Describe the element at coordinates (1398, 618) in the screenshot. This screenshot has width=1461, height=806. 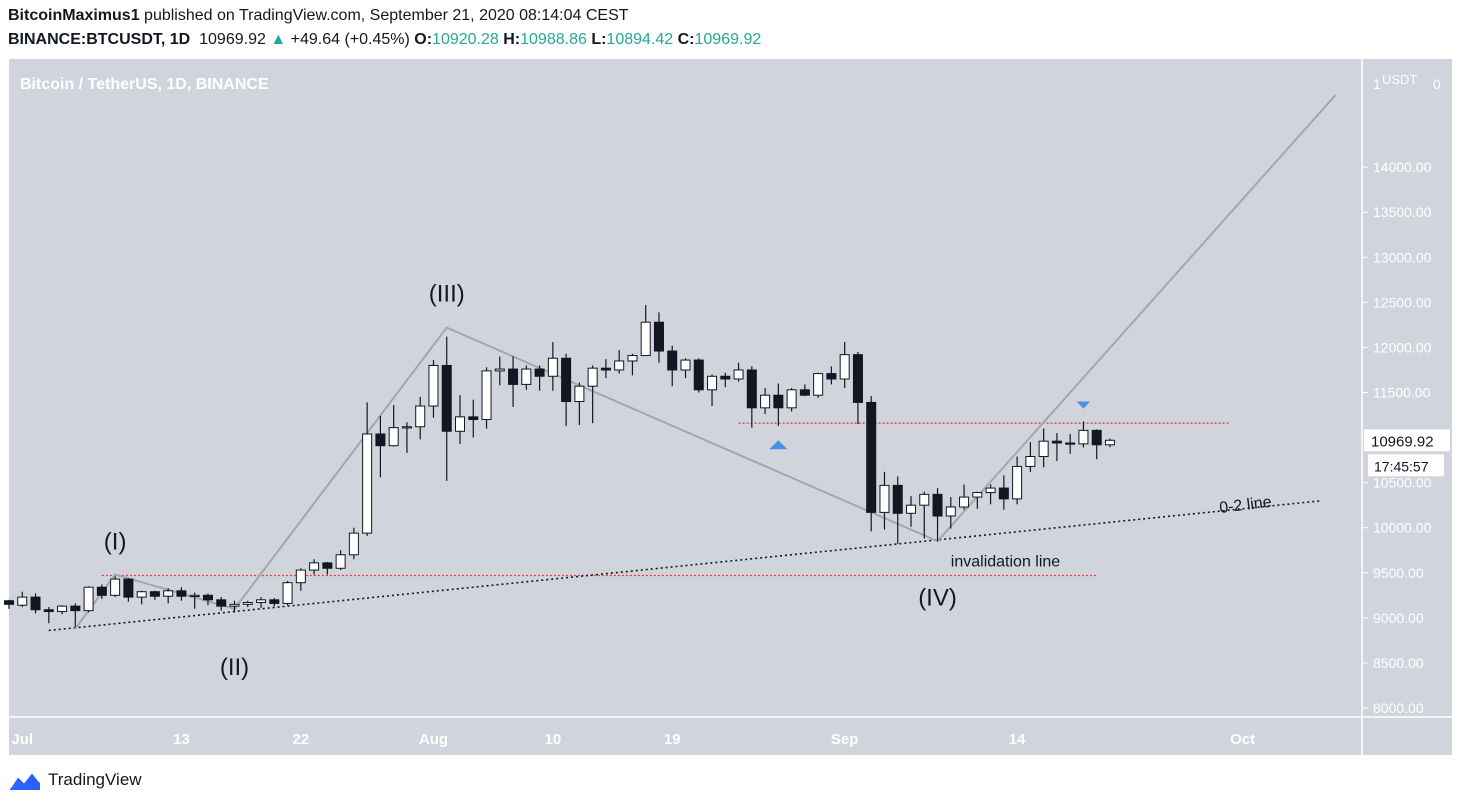
I see `y-tick-label: 9000.00` at that location.